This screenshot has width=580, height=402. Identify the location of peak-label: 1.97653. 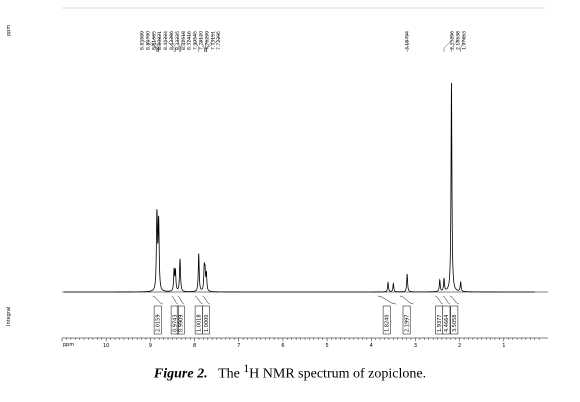
(465, 40).